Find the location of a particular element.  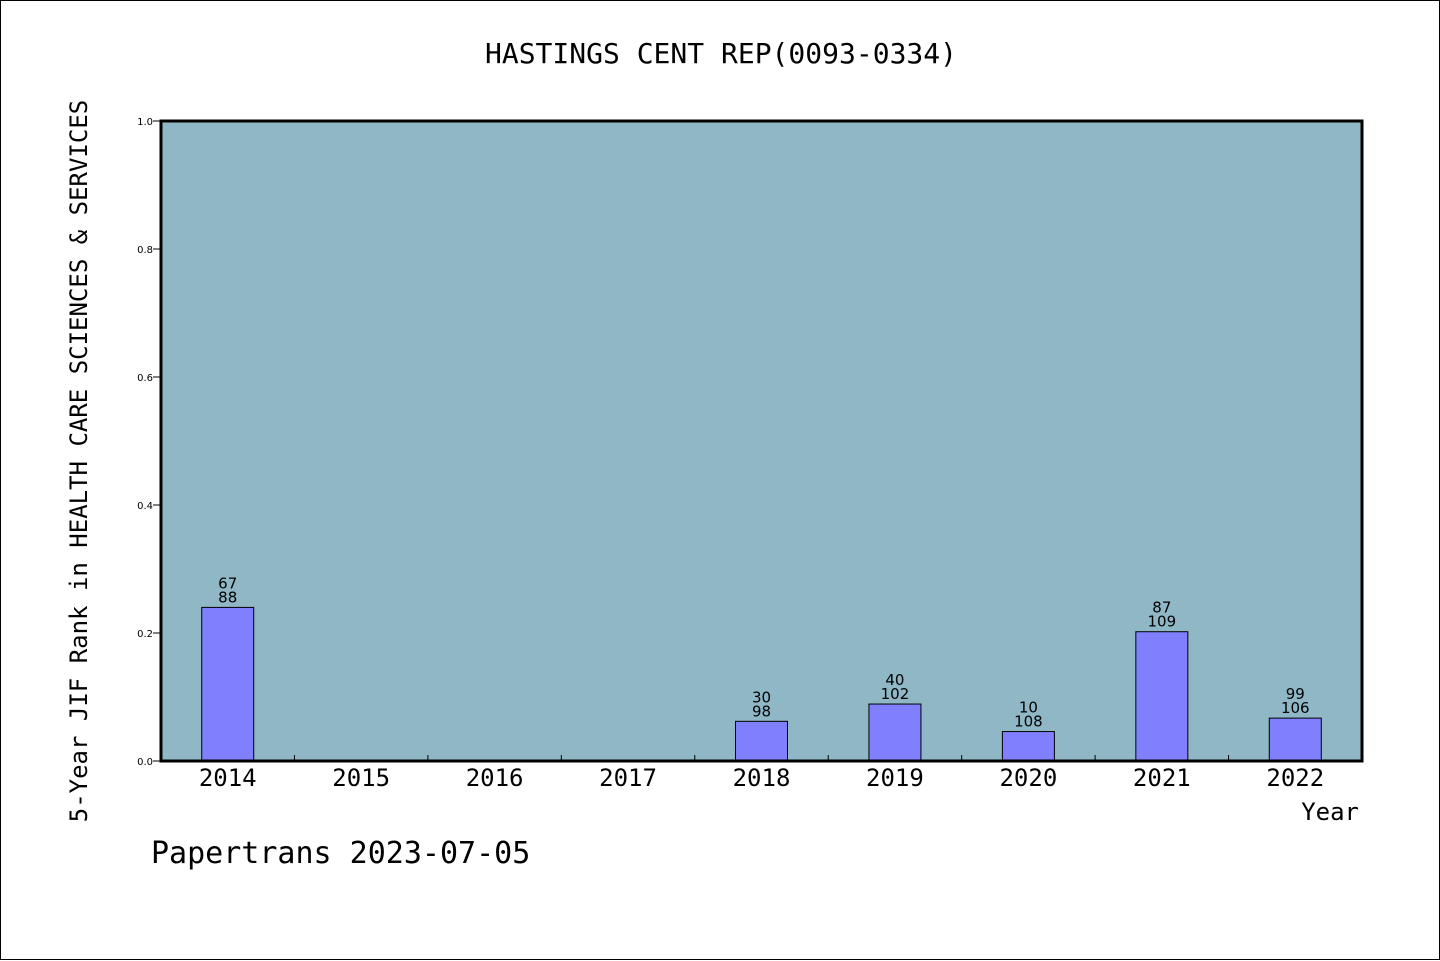

y-tick-label: 0.4 is located at coordinates (145, 506).